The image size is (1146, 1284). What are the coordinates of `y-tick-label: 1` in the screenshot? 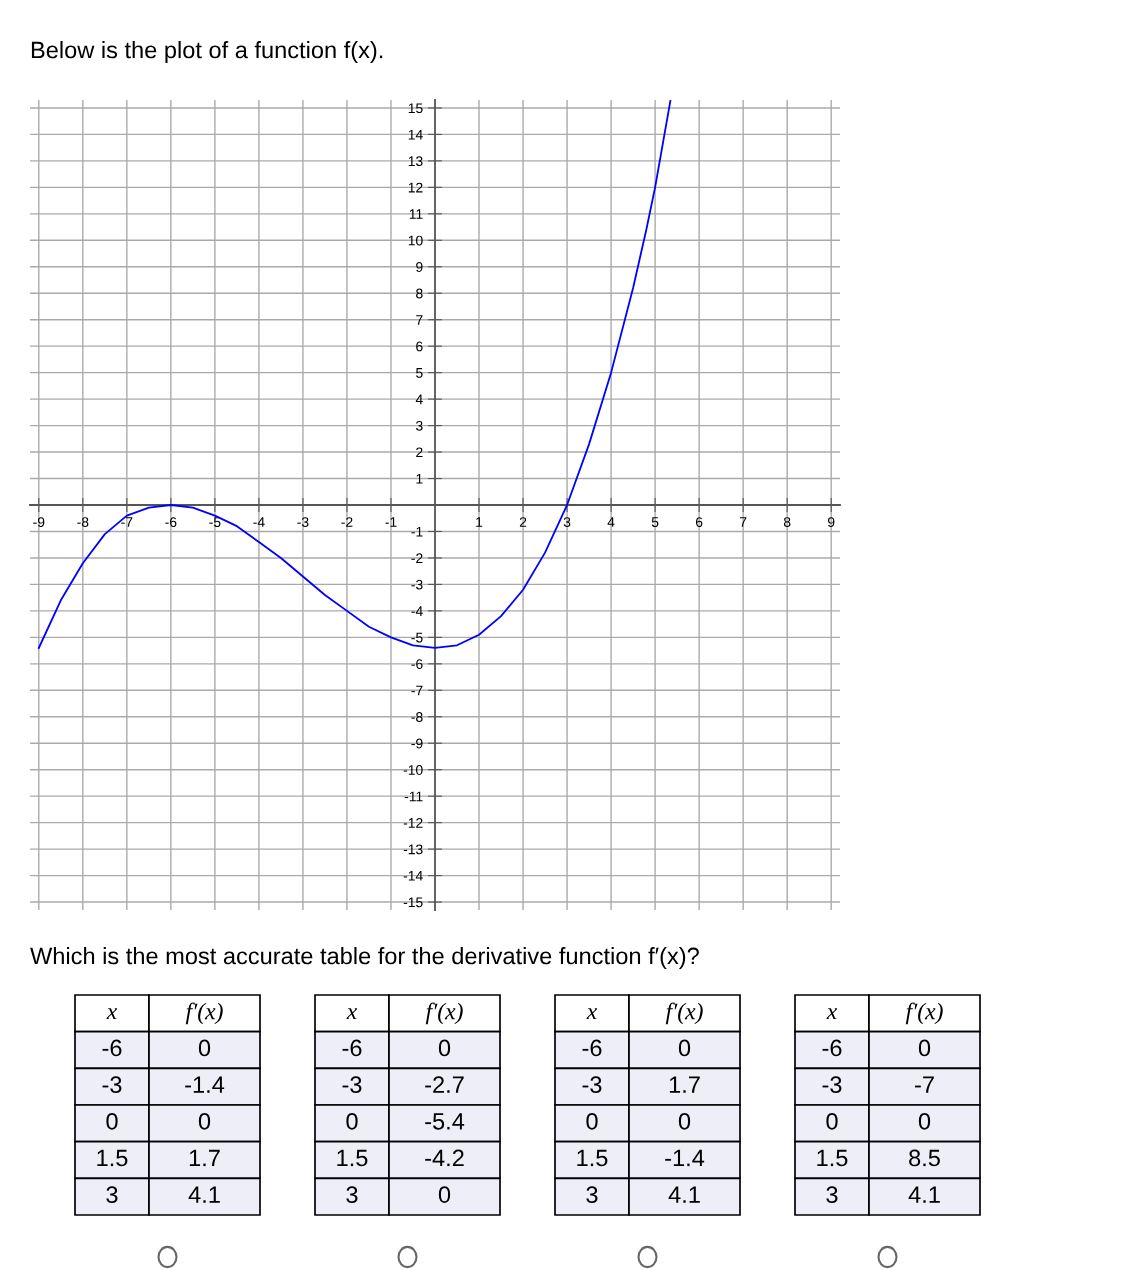 It's located at (419, 479).